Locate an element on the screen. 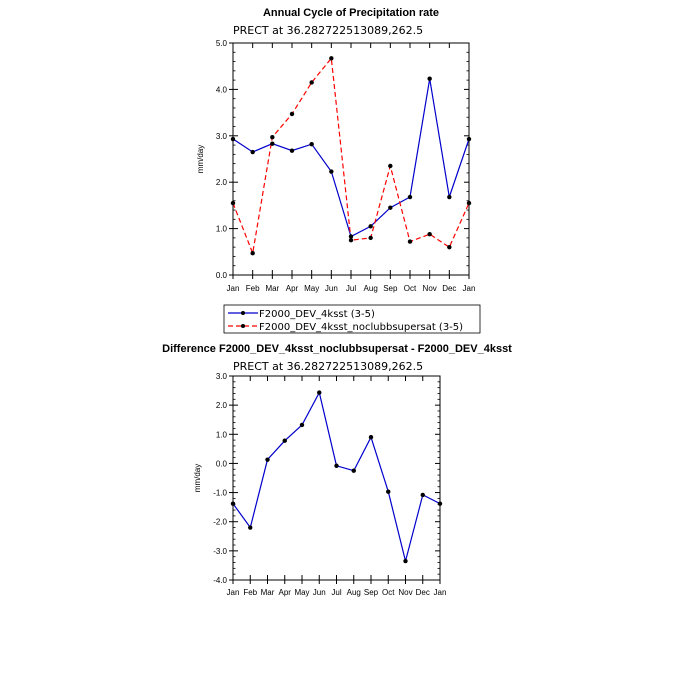 The width and height of the screenshot is (675, 675). legend-label-series-2: F2000_DEV_4ksst_noclubbsupersat (3-5) is located at coordinates (361, 327).